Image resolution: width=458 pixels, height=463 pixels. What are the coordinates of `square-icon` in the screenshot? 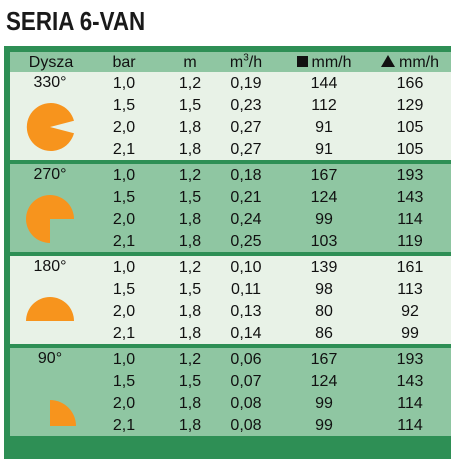 It's located at (302, 61).